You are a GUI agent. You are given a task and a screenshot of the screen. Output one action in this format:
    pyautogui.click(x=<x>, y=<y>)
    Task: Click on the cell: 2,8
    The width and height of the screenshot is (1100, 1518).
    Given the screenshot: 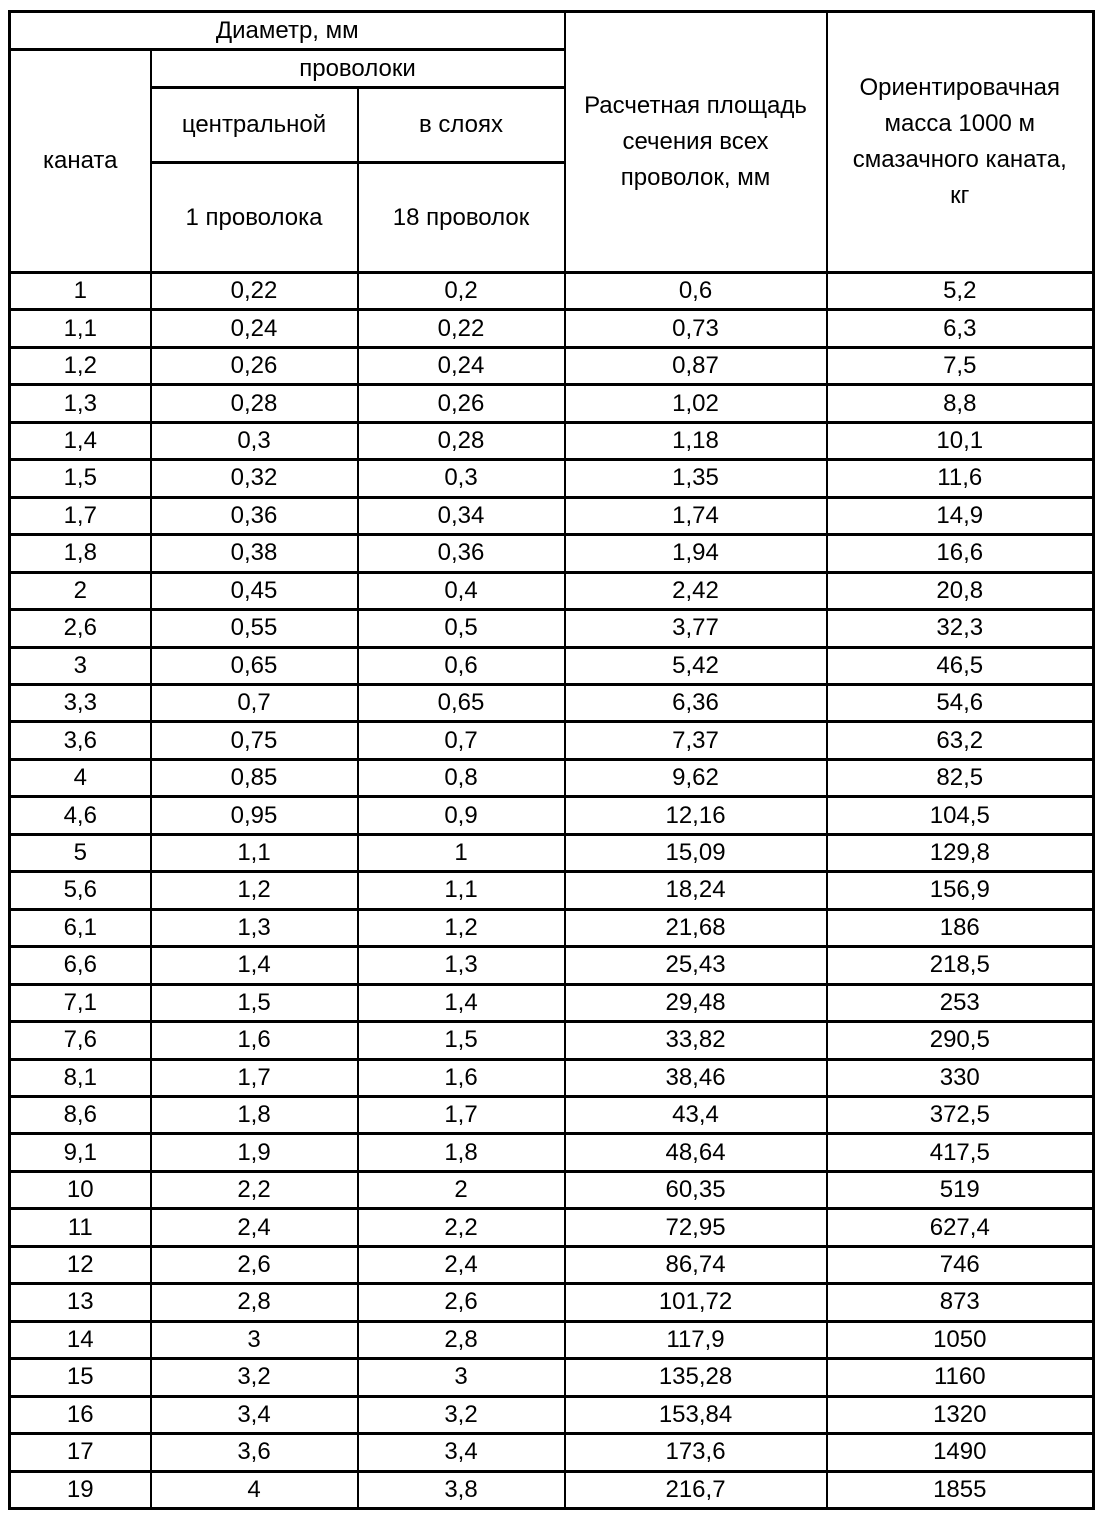 What is the action you would take?
    pyautogui.click(x=254, y=1302)
    